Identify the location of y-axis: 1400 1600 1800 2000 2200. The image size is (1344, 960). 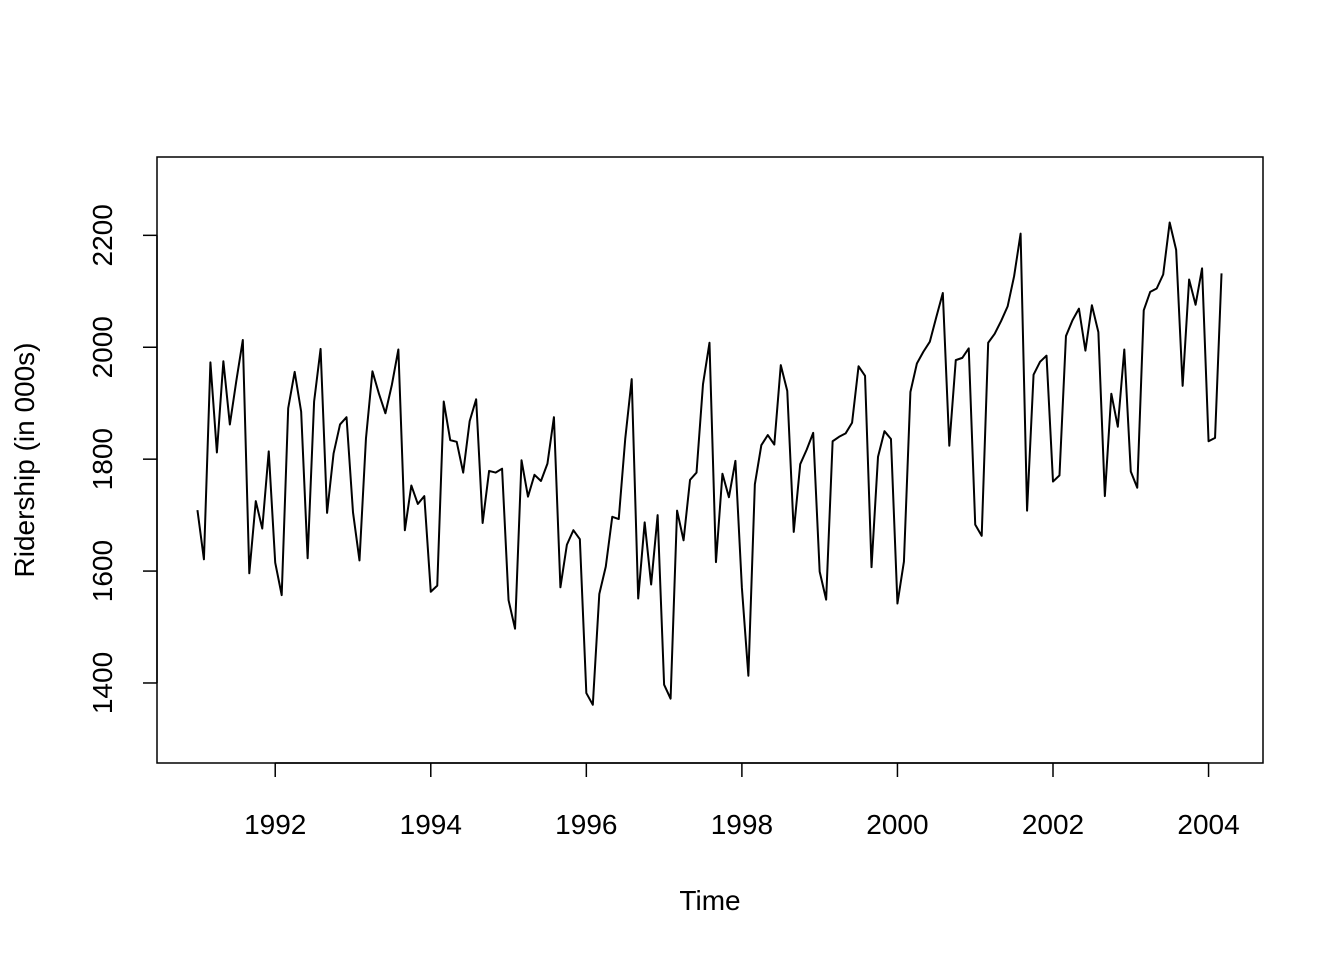
(122, 459).